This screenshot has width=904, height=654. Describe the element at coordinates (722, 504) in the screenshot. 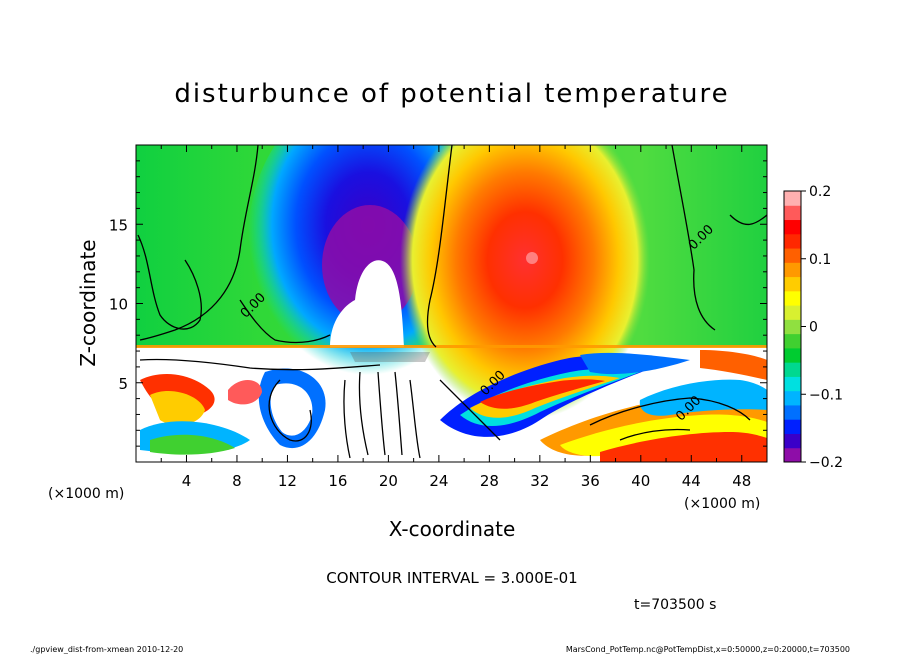

I see `x-unit-right: (×1000 m)` at that location.